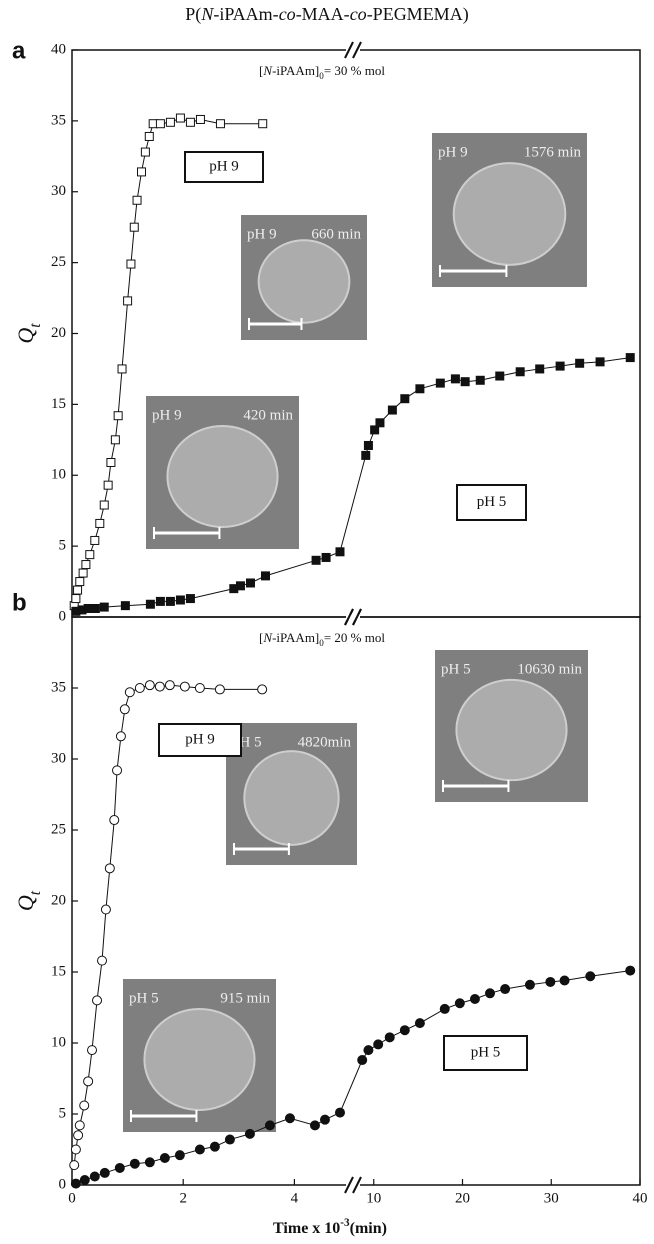 This screenshot has height=1244, width=654. Describe the element at coordinates (306, 1228) in the screenshot. I see `x-axis-label-part: Time x 10` at that location.